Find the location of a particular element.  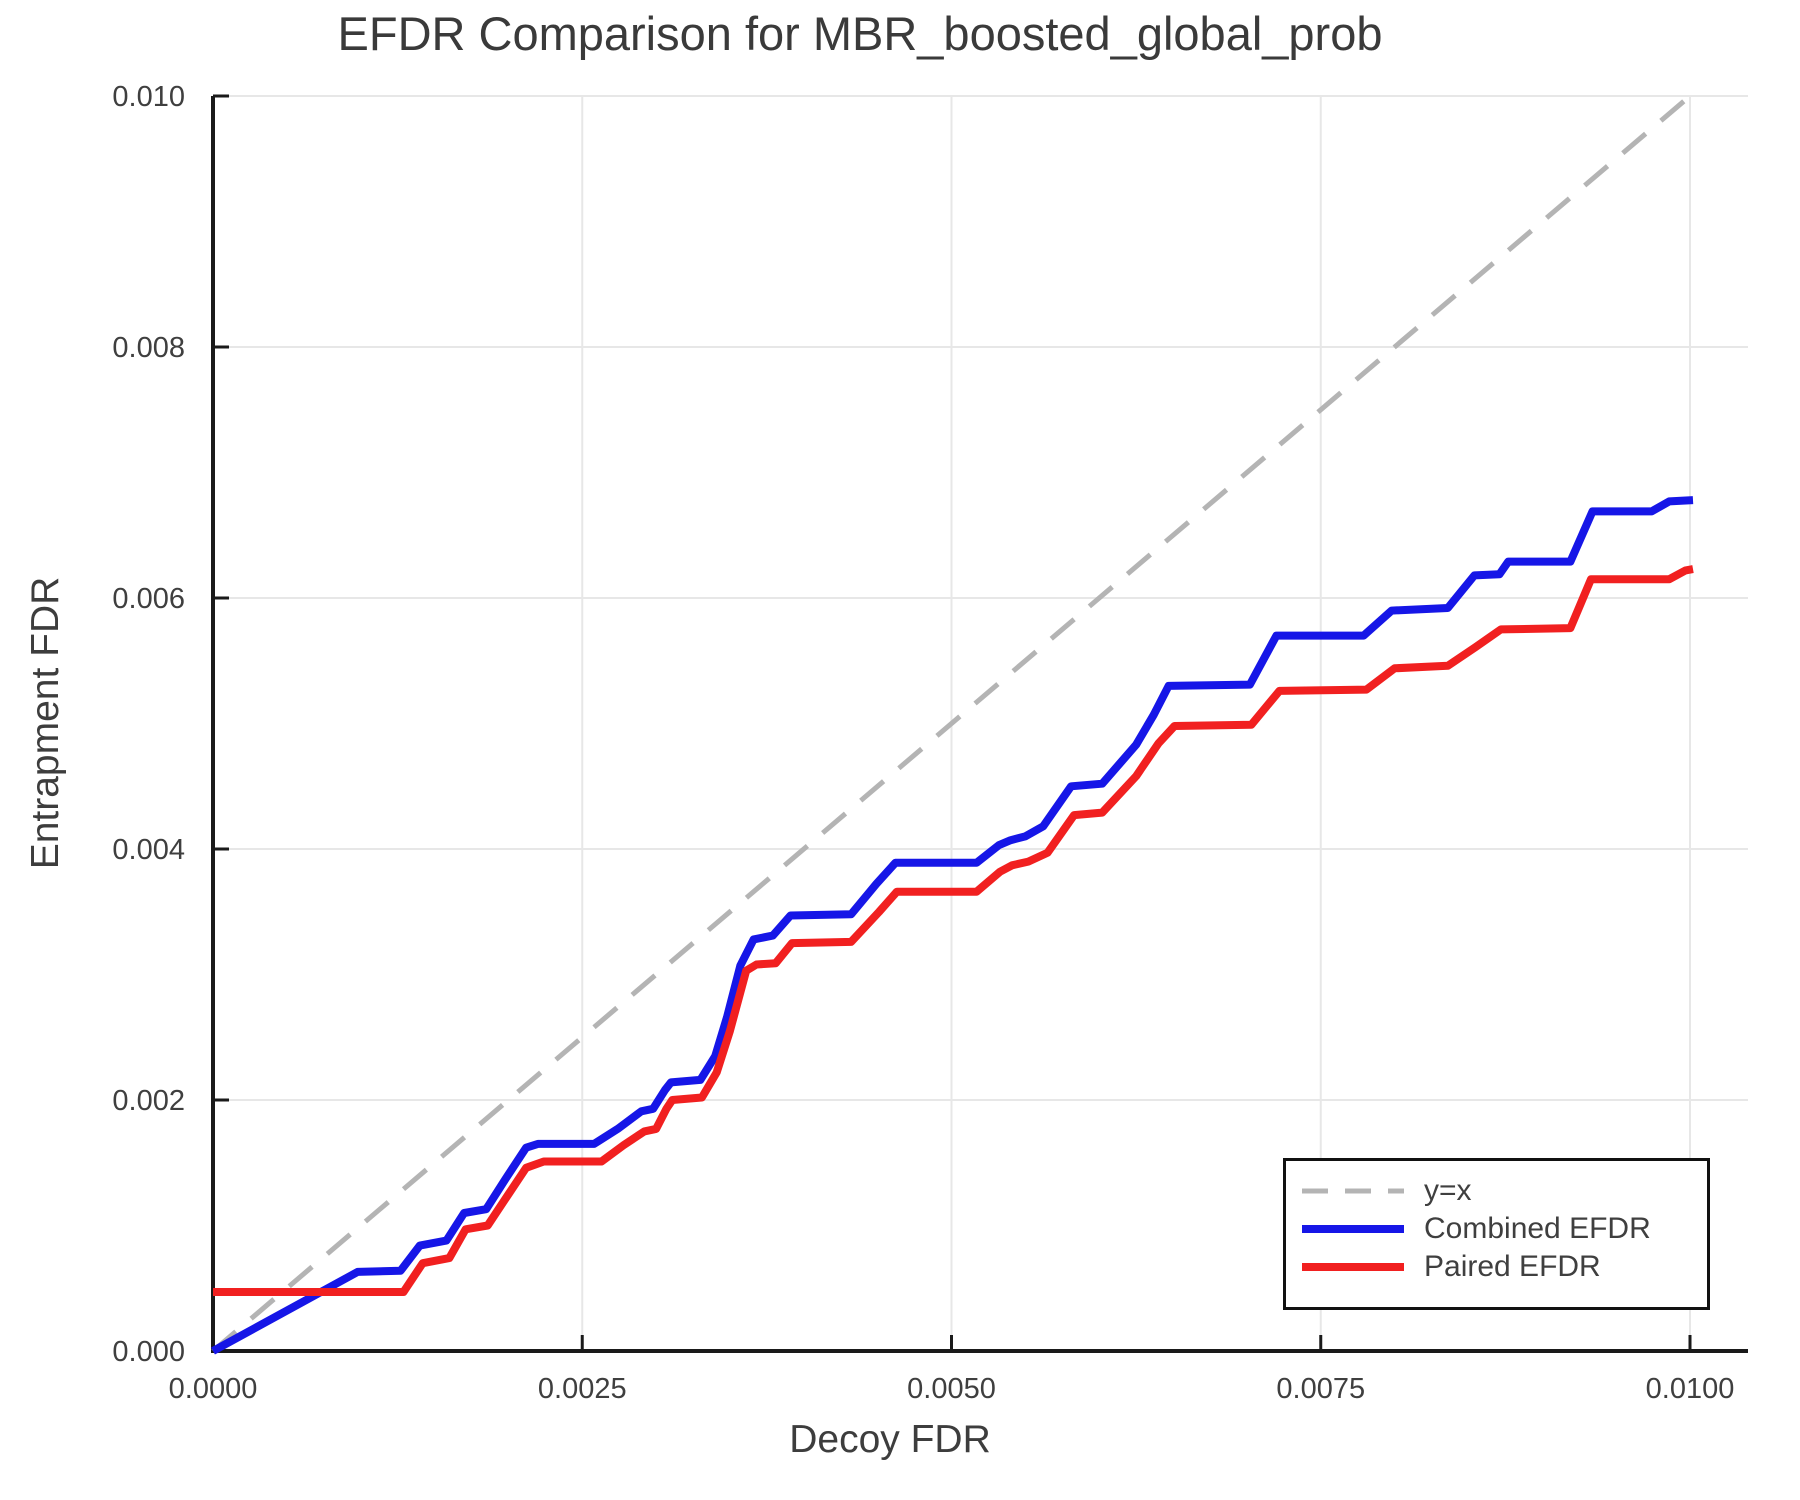

y-tick-label: 0.008 is located at coordinates (148, 348).